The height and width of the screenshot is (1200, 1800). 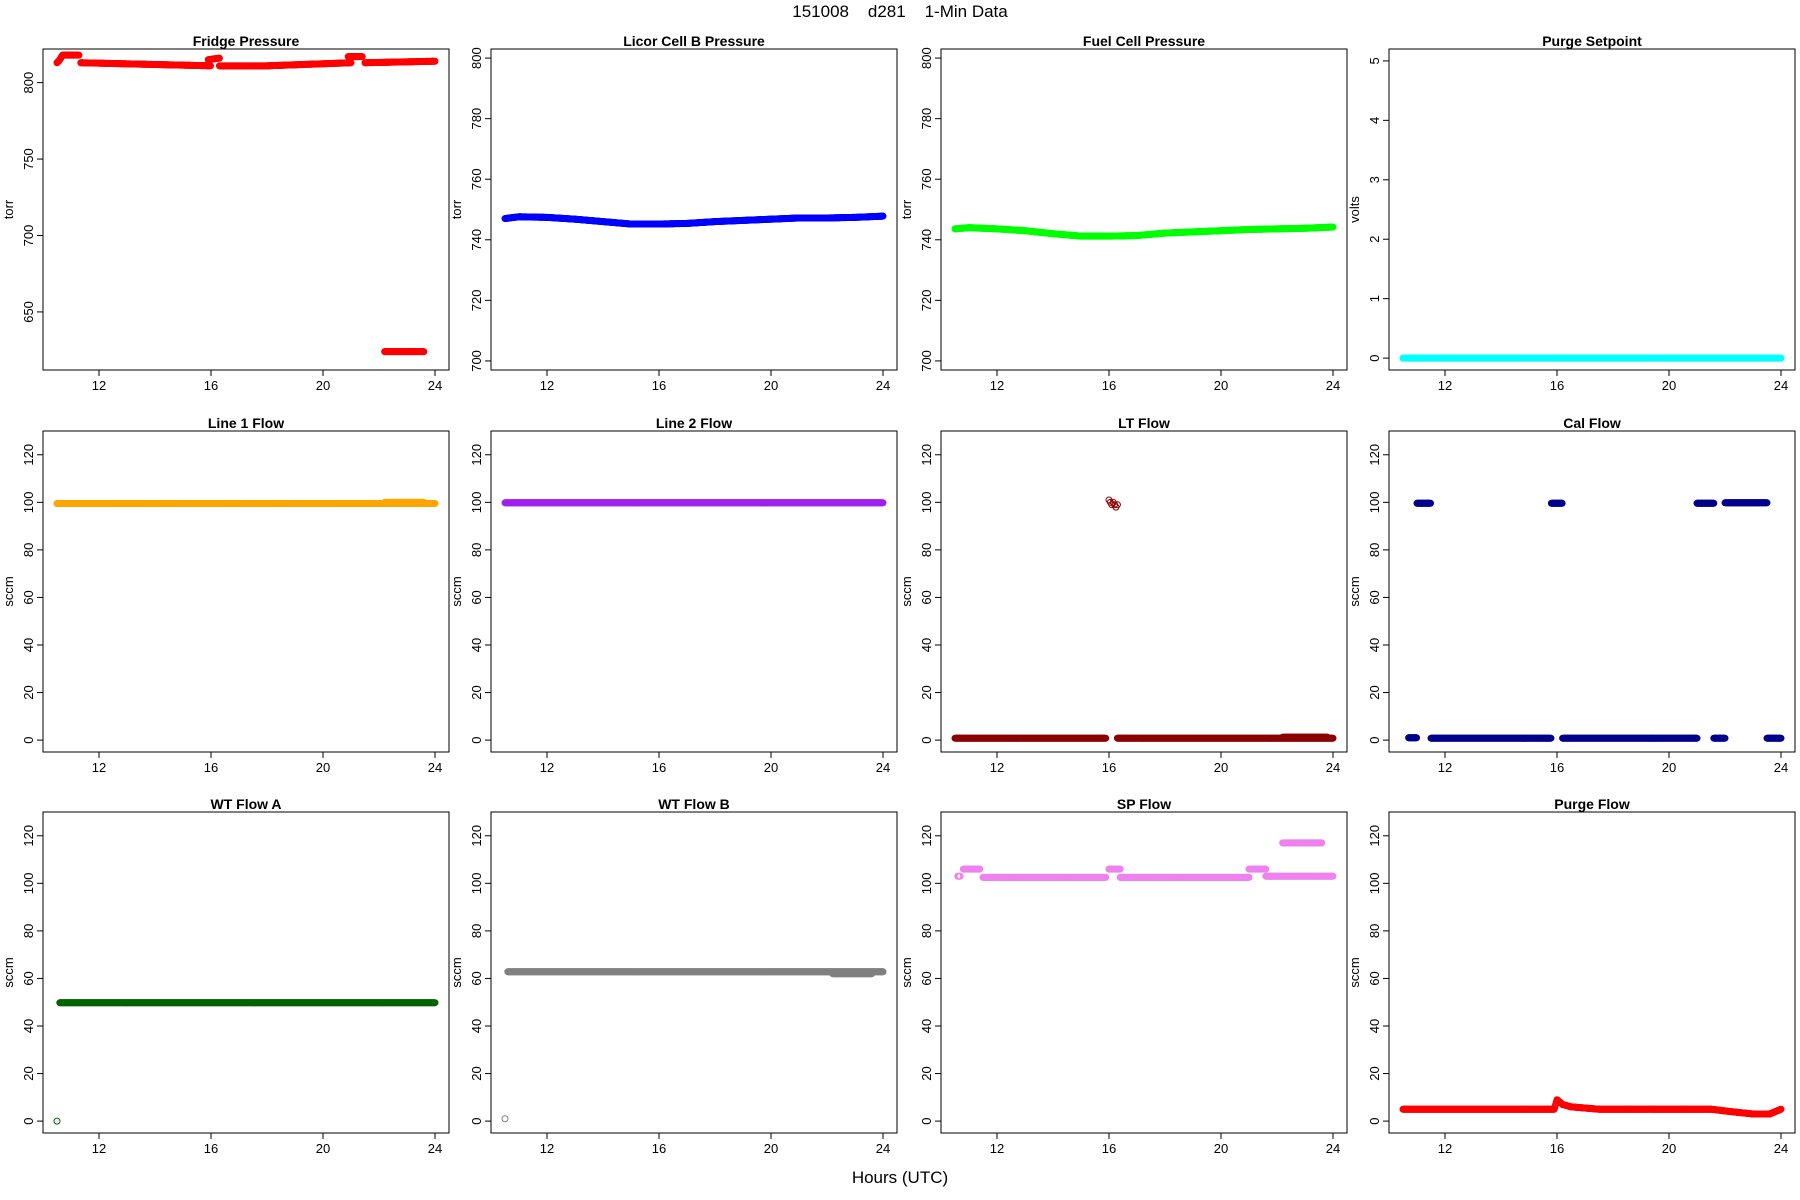 I want to click on panel-title: Fuel Cell Pressure, so click(x=1144, y=41).